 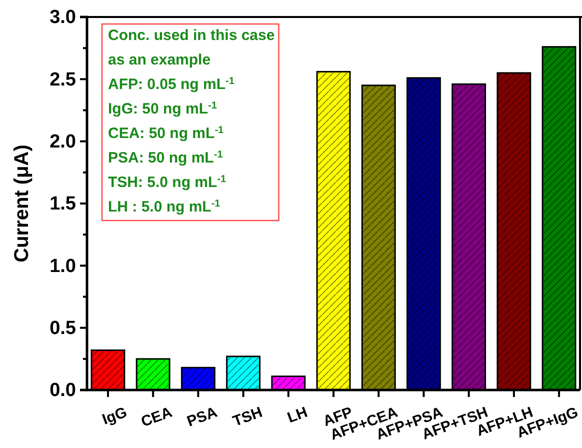 I want to click on y-axis-title: Current (μA), so click(x=22, y=203).